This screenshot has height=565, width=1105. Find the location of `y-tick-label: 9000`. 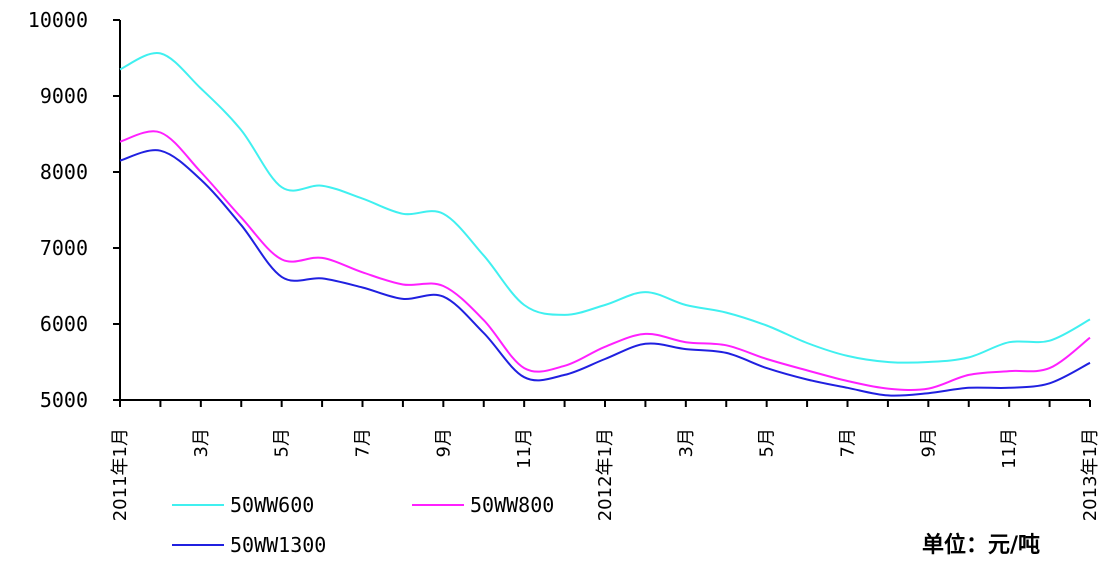

y-tick-label: 9000 is located at coordinates (64, 96).